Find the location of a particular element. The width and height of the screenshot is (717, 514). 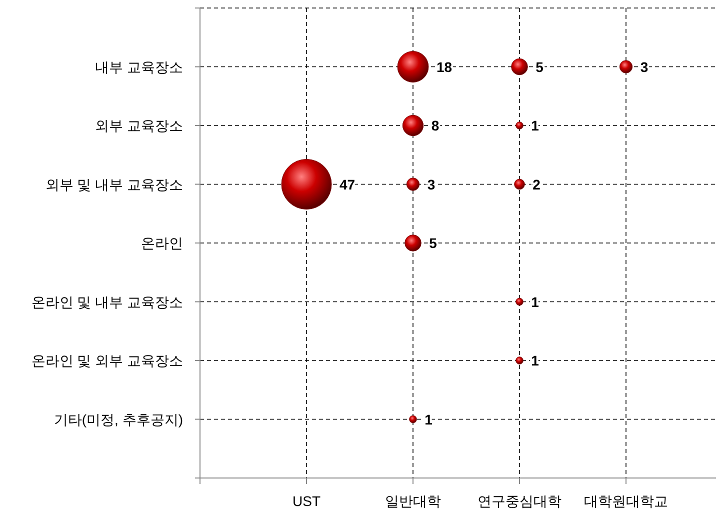

data-label: 47 is located at coordinates (348, 184).